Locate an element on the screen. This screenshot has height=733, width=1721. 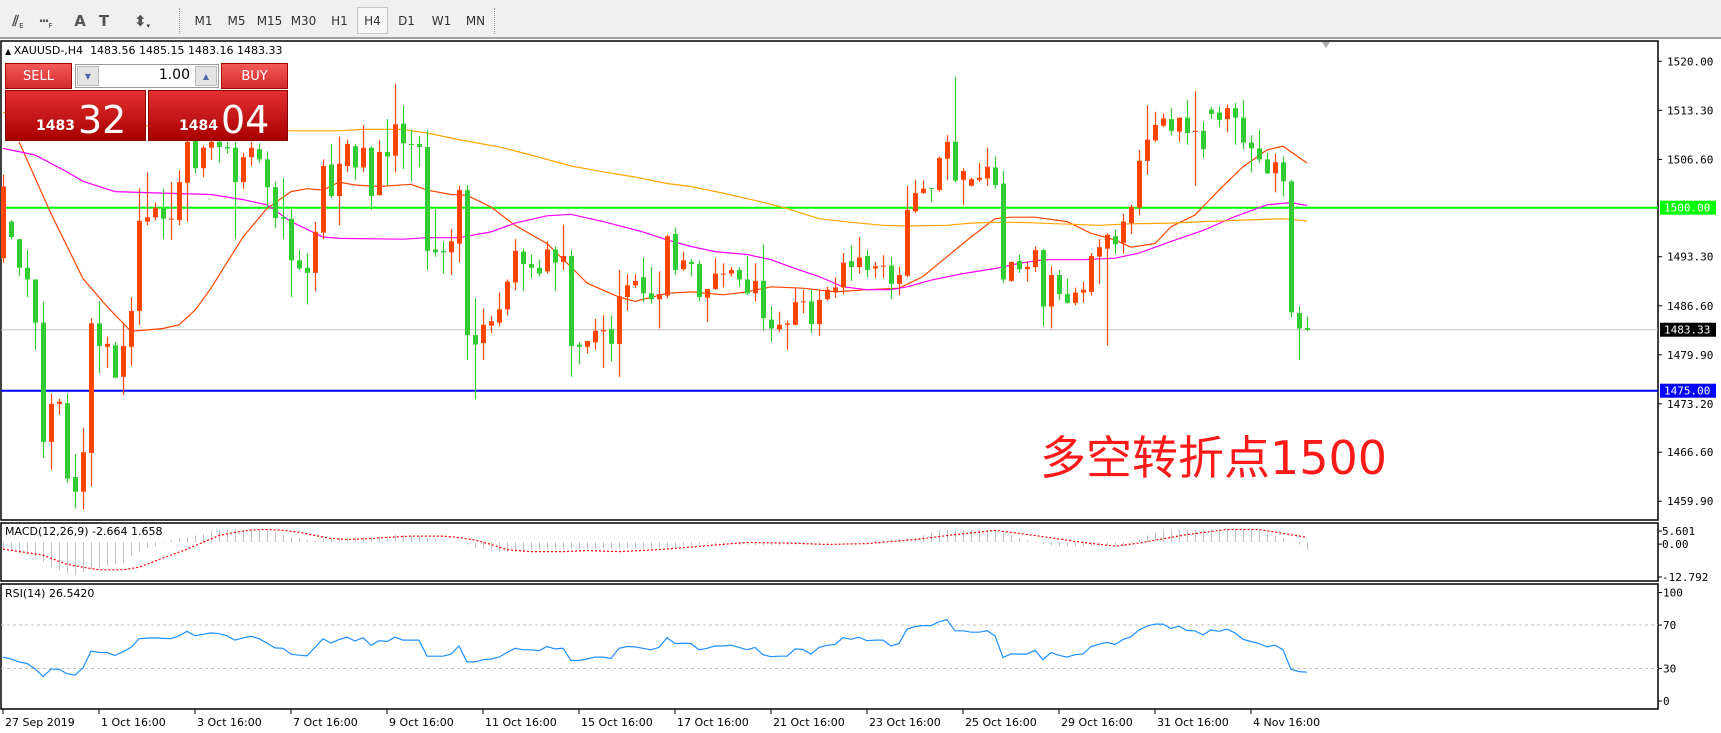
timeframe-h1: H1 is located at coordinates (339, 20).